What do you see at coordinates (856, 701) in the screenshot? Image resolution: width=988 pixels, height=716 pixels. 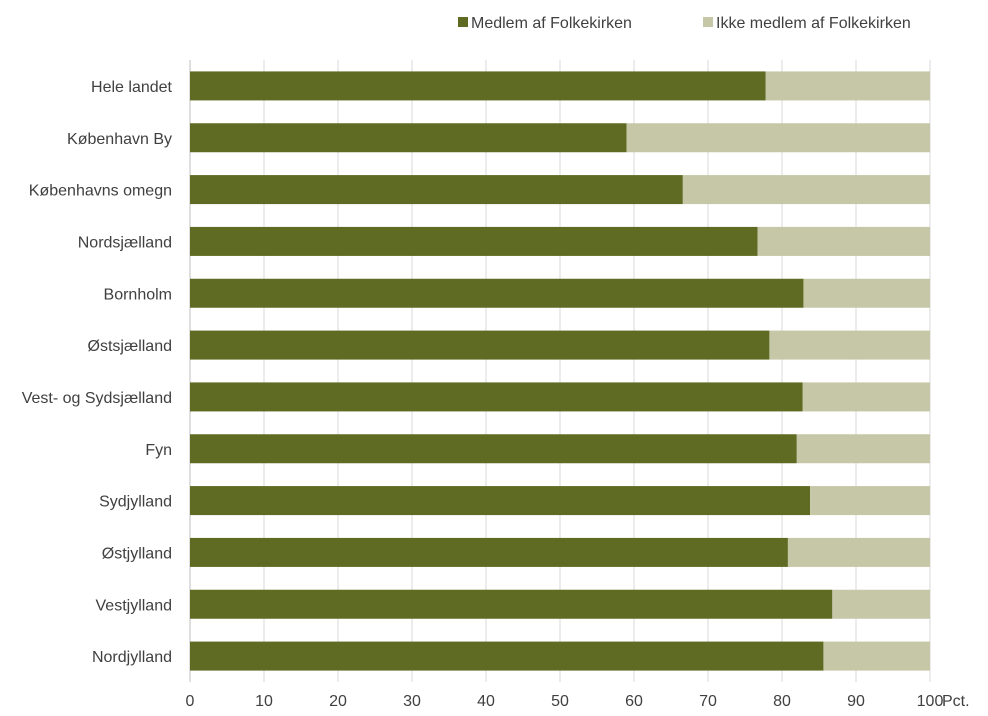 I see `x-tick-label: 90` at bounding box center [856, 701].